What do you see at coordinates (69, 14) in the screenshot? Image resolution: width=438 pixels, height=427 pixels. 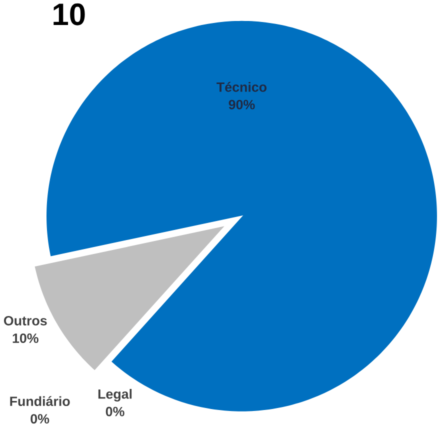 I see `chart-title: 10` at bounding box center [69, 14].